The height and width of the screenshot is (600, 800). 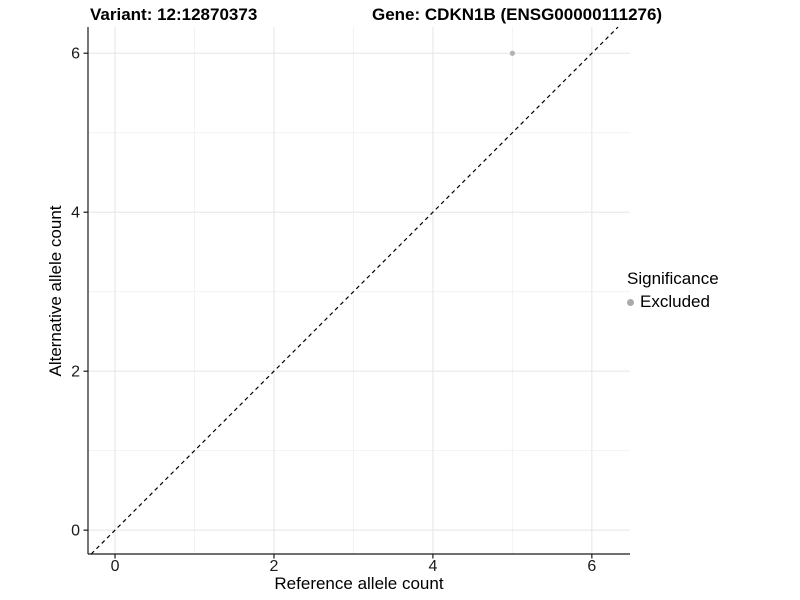 I want to click on legend-title: Significance, so click(x=673, y=278).